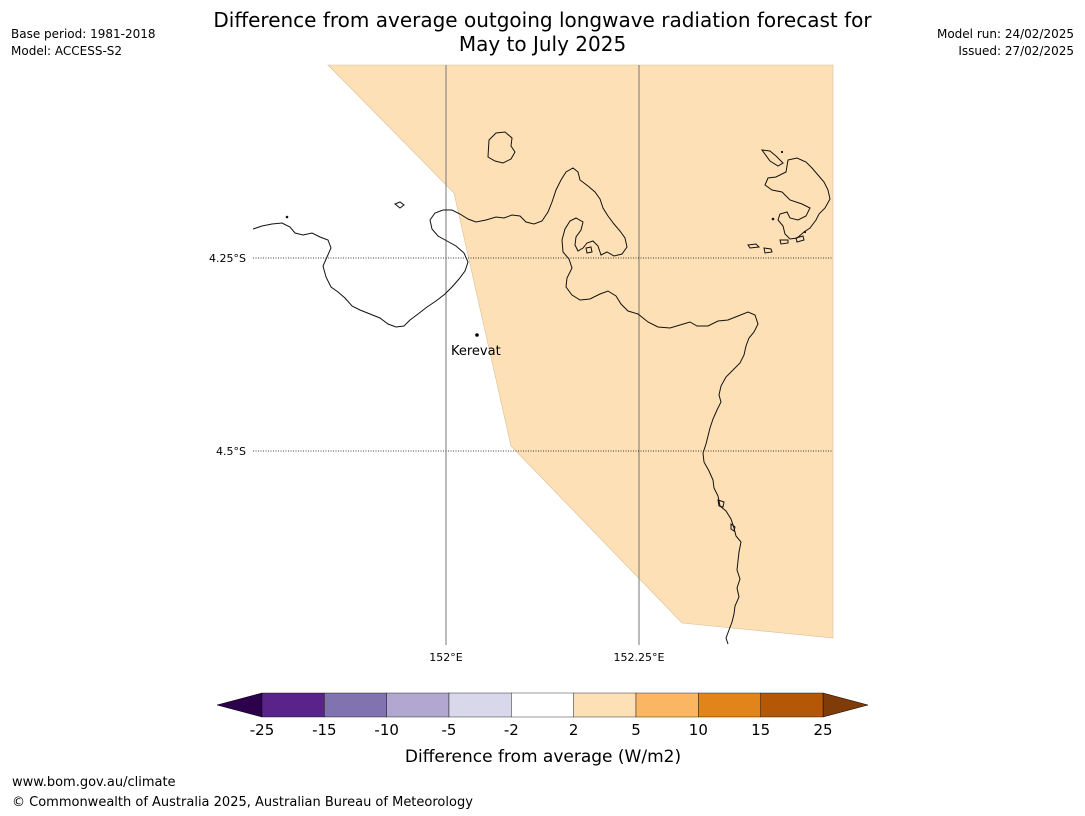  Describe the element at coordinates (1016, 51) in the screenshot. I see `issued-date: Issued: 27/02/2025` at that location.